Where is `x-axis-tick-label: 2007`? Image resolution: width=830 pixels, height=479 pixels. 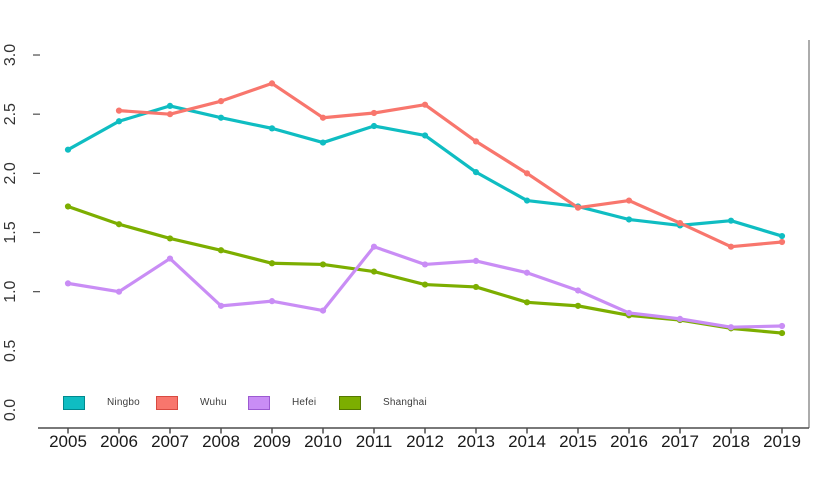 x-axis-tick-label: 2007 is located at coordinates (170, 441).